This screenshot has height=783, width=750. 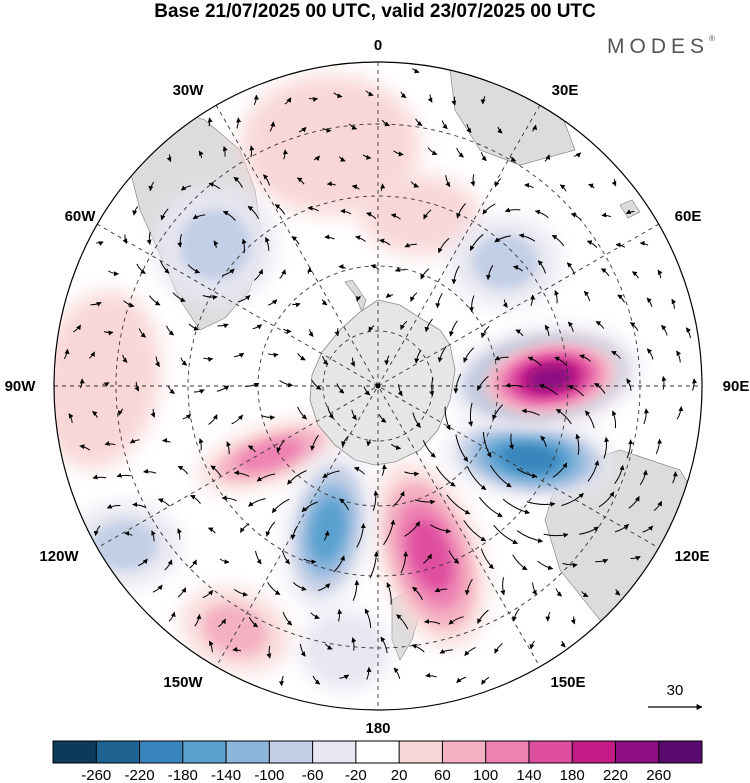 I want to click on anomaly-high-60W-90W, so click(x=108, y=380).